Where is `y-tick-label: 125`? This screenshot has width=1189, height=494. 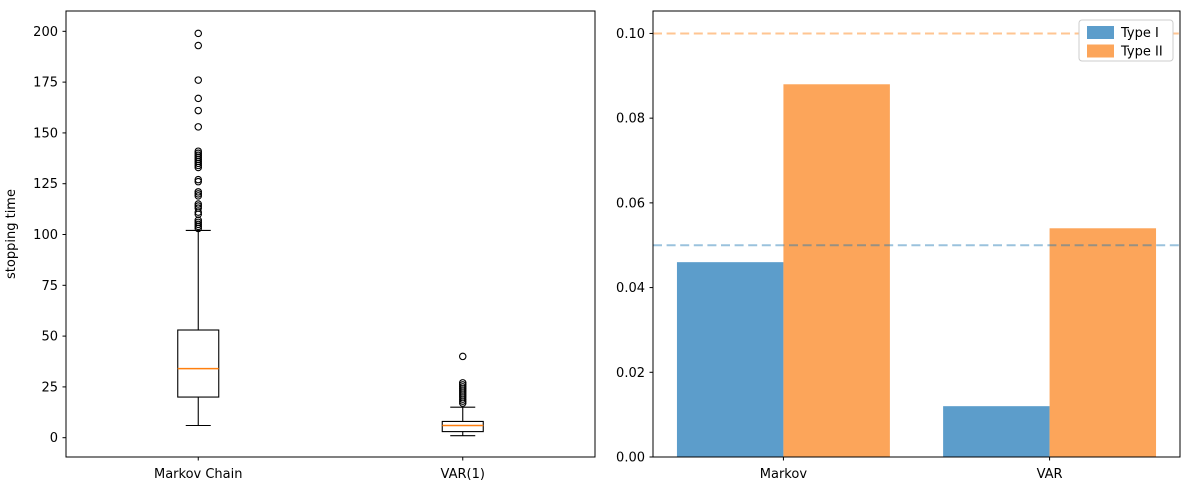 y-tick-label: 125 is located at coordinates (45, 184).